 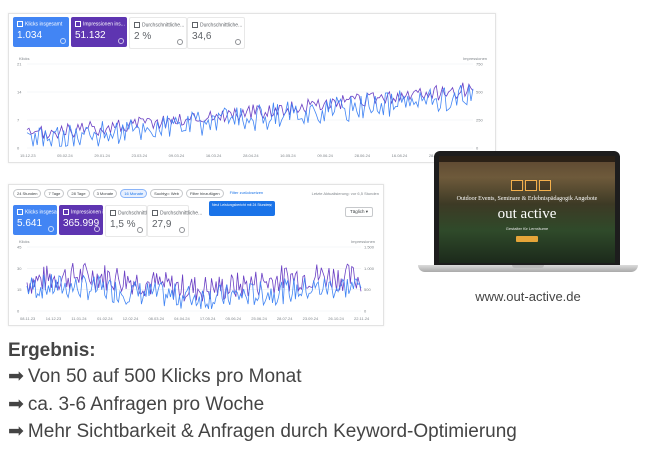 What do you see at coordinates (241, 205) in the screenshot?
I see `tooltip-text: Neu! Leistungsbericht mit 24 Stunden` at bounding box center [241, 205].